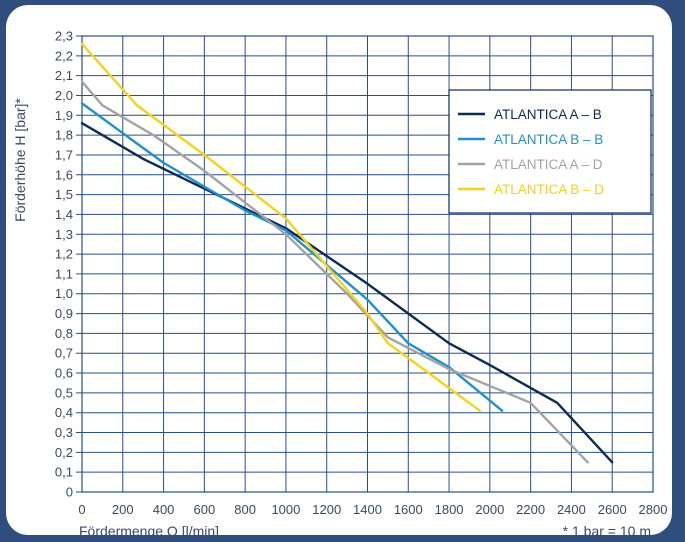  Describe the element at coordinates (64, 214) in the screenshot. I see `y-tick-label: 1,4` at that location.